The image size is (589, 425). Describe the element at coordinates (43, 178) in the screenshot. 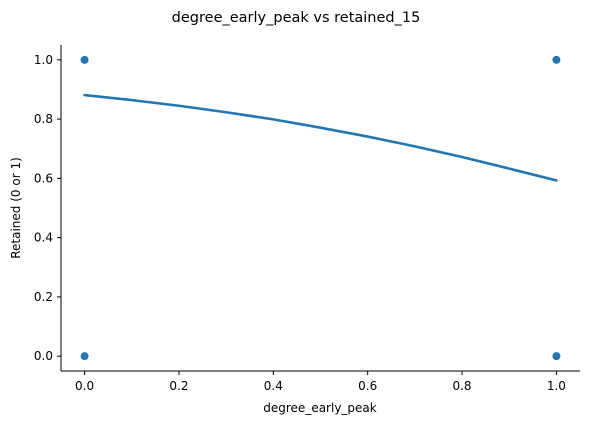

I see `y-tick-label: 0.6` at that location.